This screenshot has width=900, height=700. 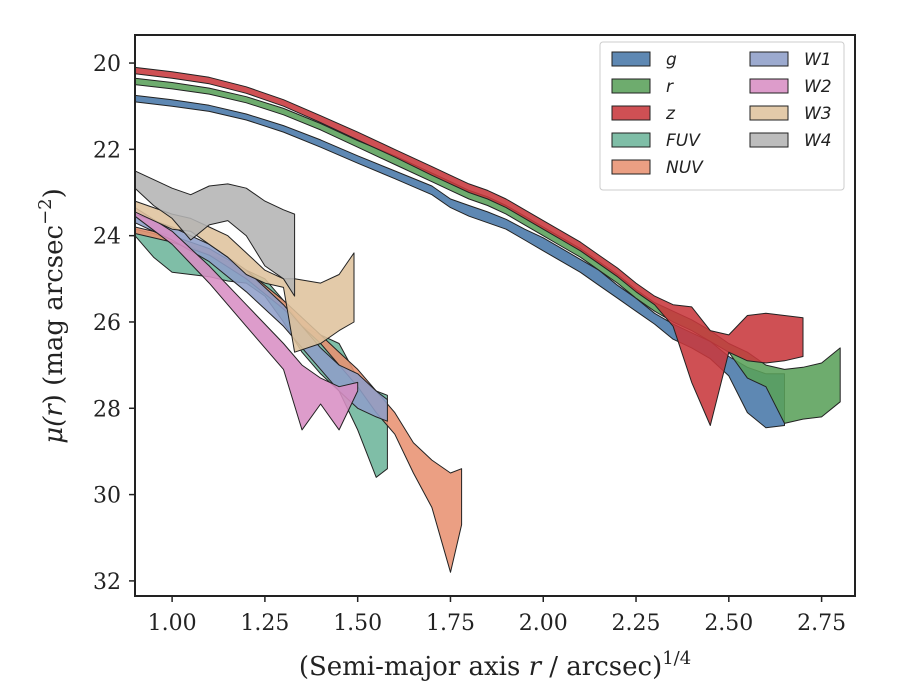 What do you see at coordinates (107, 496) in the screenshot?
I see `y-tick-label: 30` at bounding box center [107, 496].